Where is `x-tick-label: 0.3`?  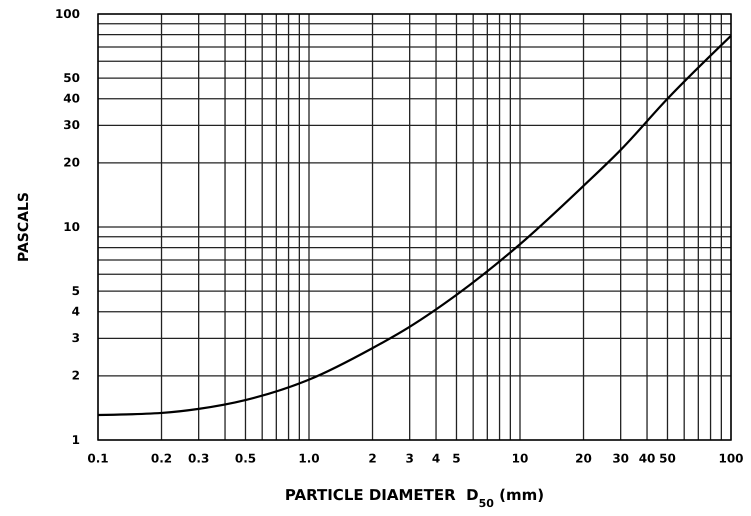 x-tick-label: 0.3 is located at coordinates (199, 459).